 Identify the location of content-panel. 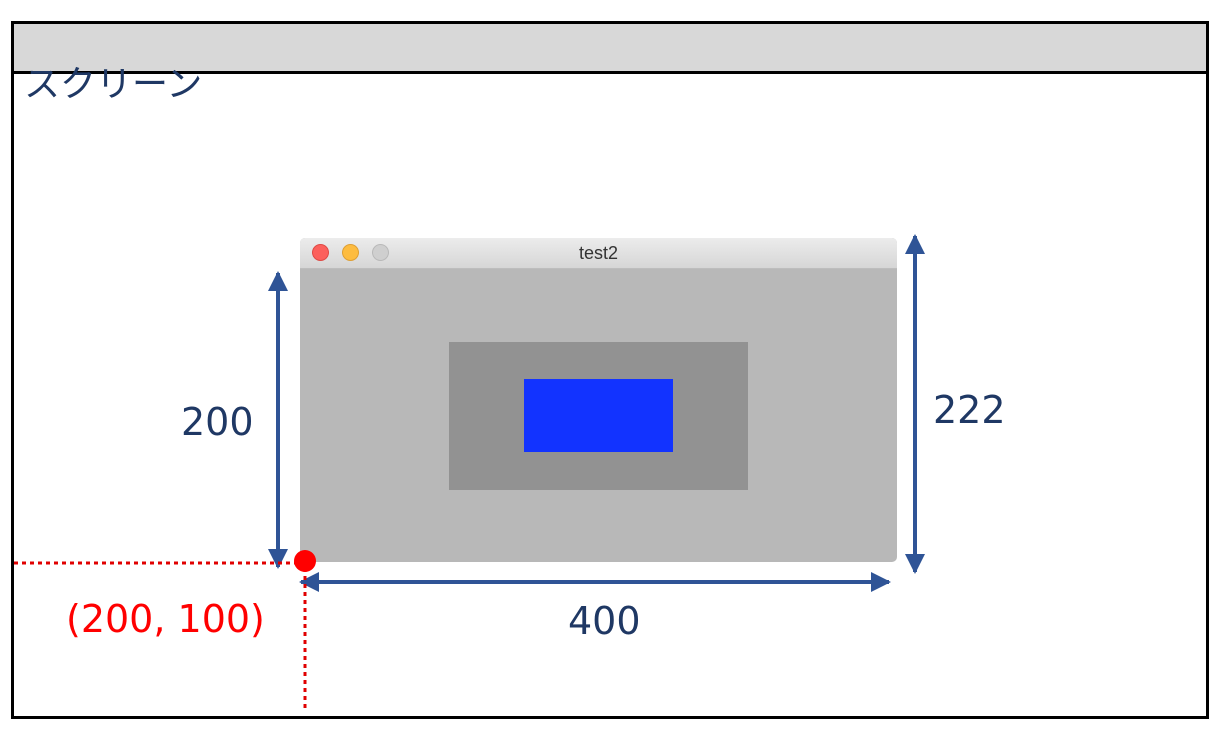
(598, 416).